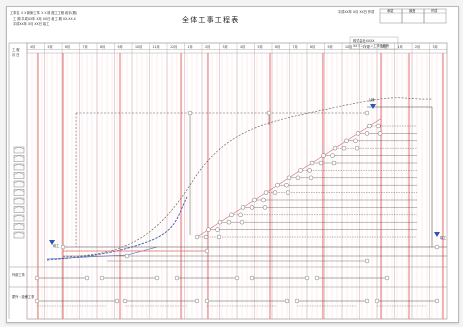 This screenshot has width=463, height=327. What do you see at coordinates (417, 47) in the screenshot?
I see `month-label: 2月` at bounding box center [417, 47].